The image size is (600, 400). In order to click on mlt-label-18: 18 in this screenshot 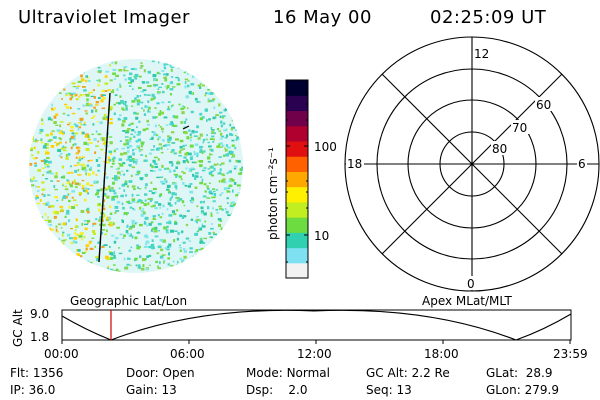, I will do `click(354, 164)`.